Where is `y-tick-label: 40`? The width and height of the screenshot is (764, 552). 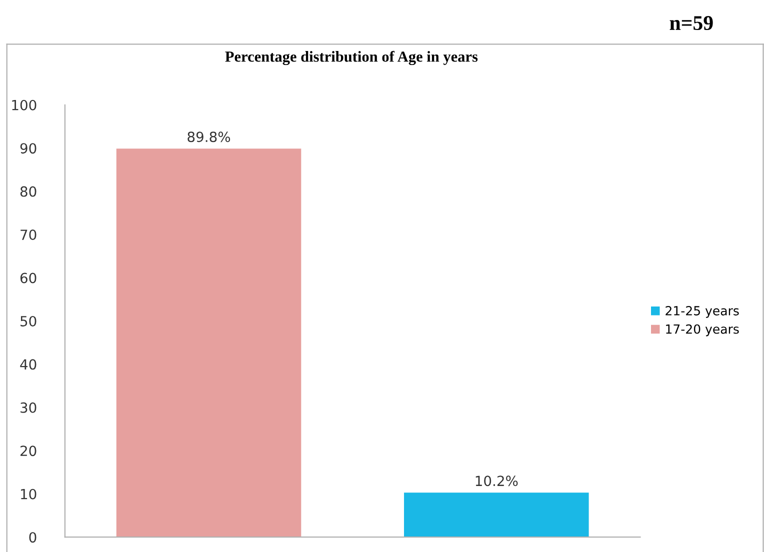
y-tick-label: 40 is located at coordinates (28, 364).